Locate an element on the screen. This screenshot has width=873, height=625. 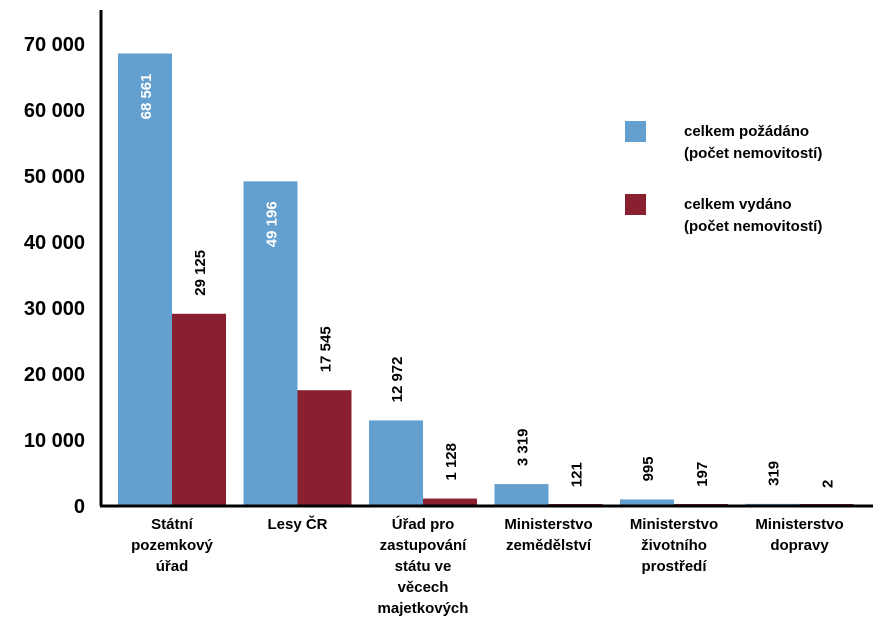
data-label: 3 319 is located at coordinates (523, 448).